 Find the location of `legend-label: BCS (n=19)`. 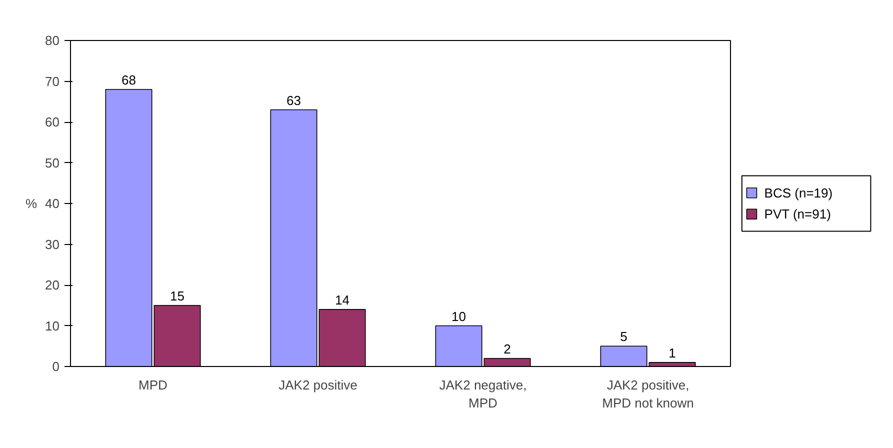

legend-label: BCS (n=19) is located at coordinates (798, 192).